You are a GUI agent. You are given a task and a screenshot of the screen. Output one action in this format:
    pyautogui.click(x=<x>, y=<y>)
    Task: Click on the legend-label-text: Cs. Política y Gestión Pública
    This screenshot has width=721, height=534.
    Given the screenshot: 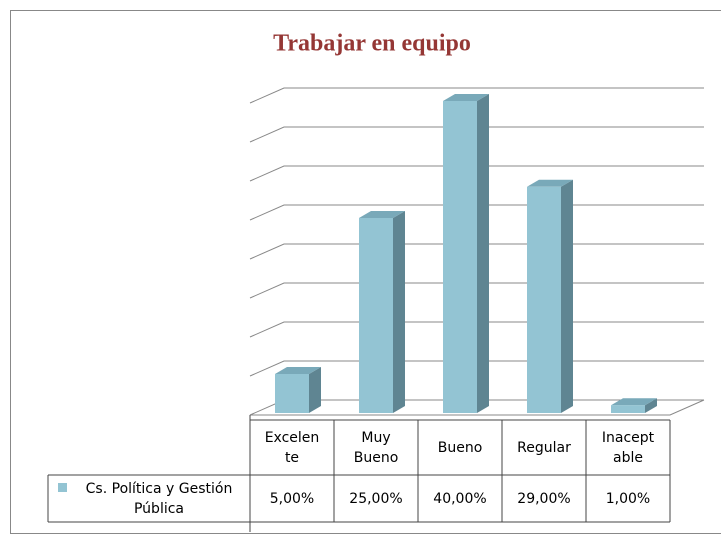 What is the action you would take?
    pyautogui.click(x=159, y=498)
    